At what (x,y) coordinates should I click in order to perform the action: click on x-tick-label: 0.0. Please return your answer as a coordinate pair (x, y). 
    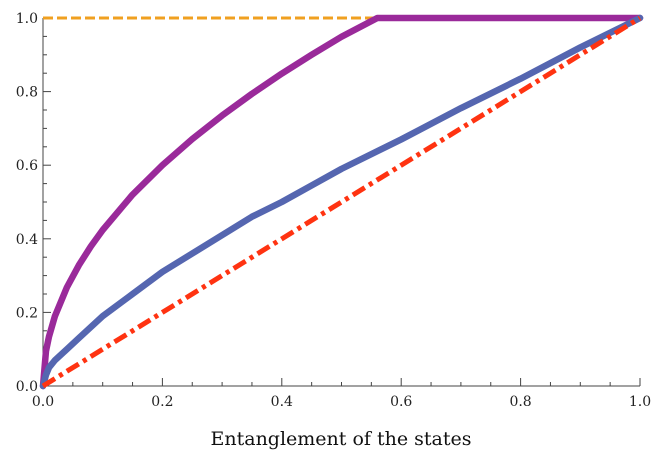
    Looking at the image, I should click on (43, 402).